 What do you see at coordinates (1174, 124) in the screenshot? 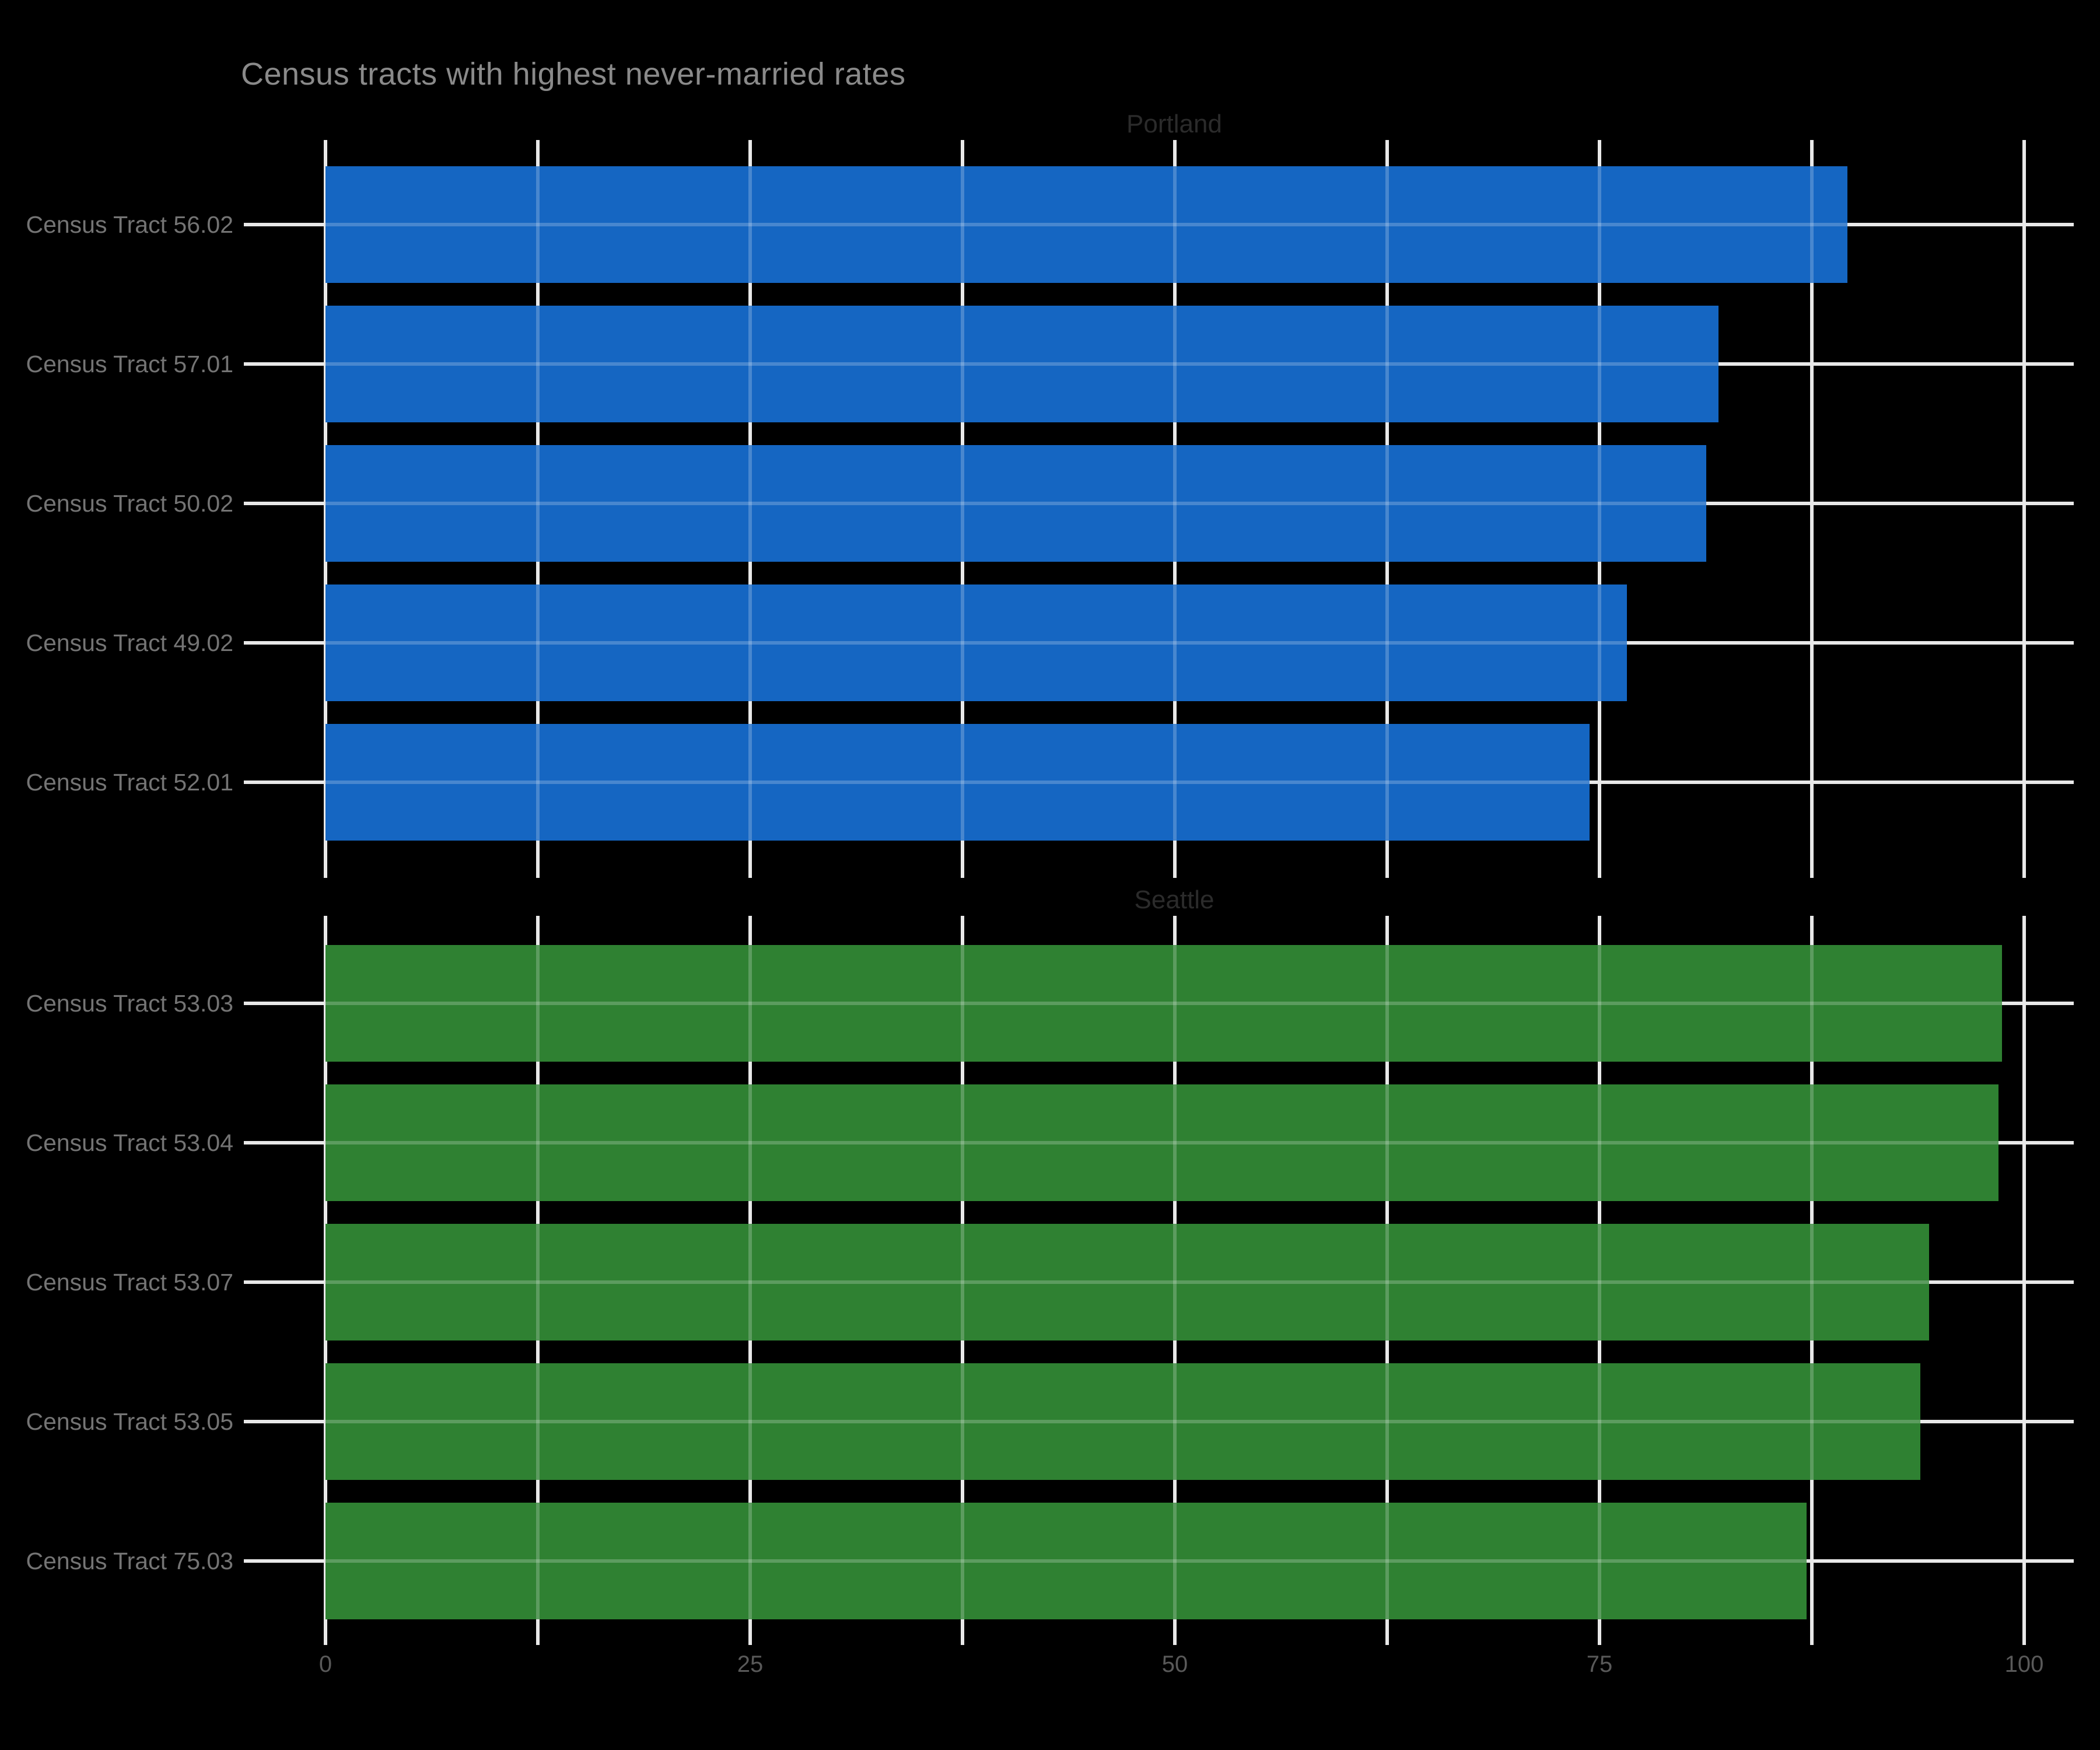
I see `facet-label-portland: Portland` at bounding box center [1174, 124].